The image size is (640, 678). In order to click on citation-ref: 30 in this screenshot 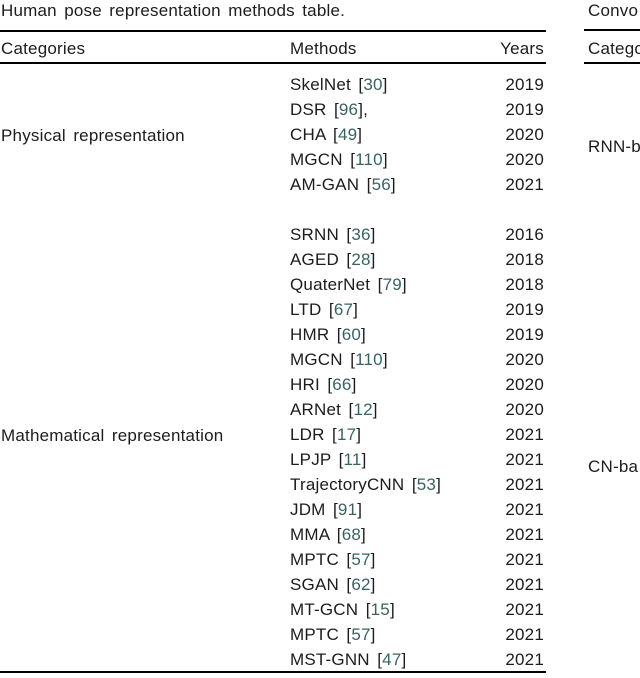, I will do `click(373, 84)`.